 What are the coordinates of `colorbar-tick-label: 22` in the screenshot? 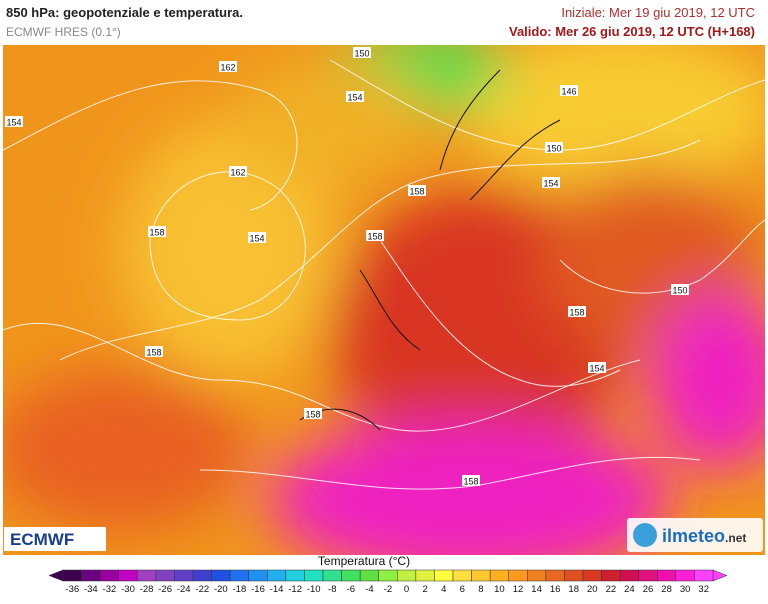 It's located at (611, 589).